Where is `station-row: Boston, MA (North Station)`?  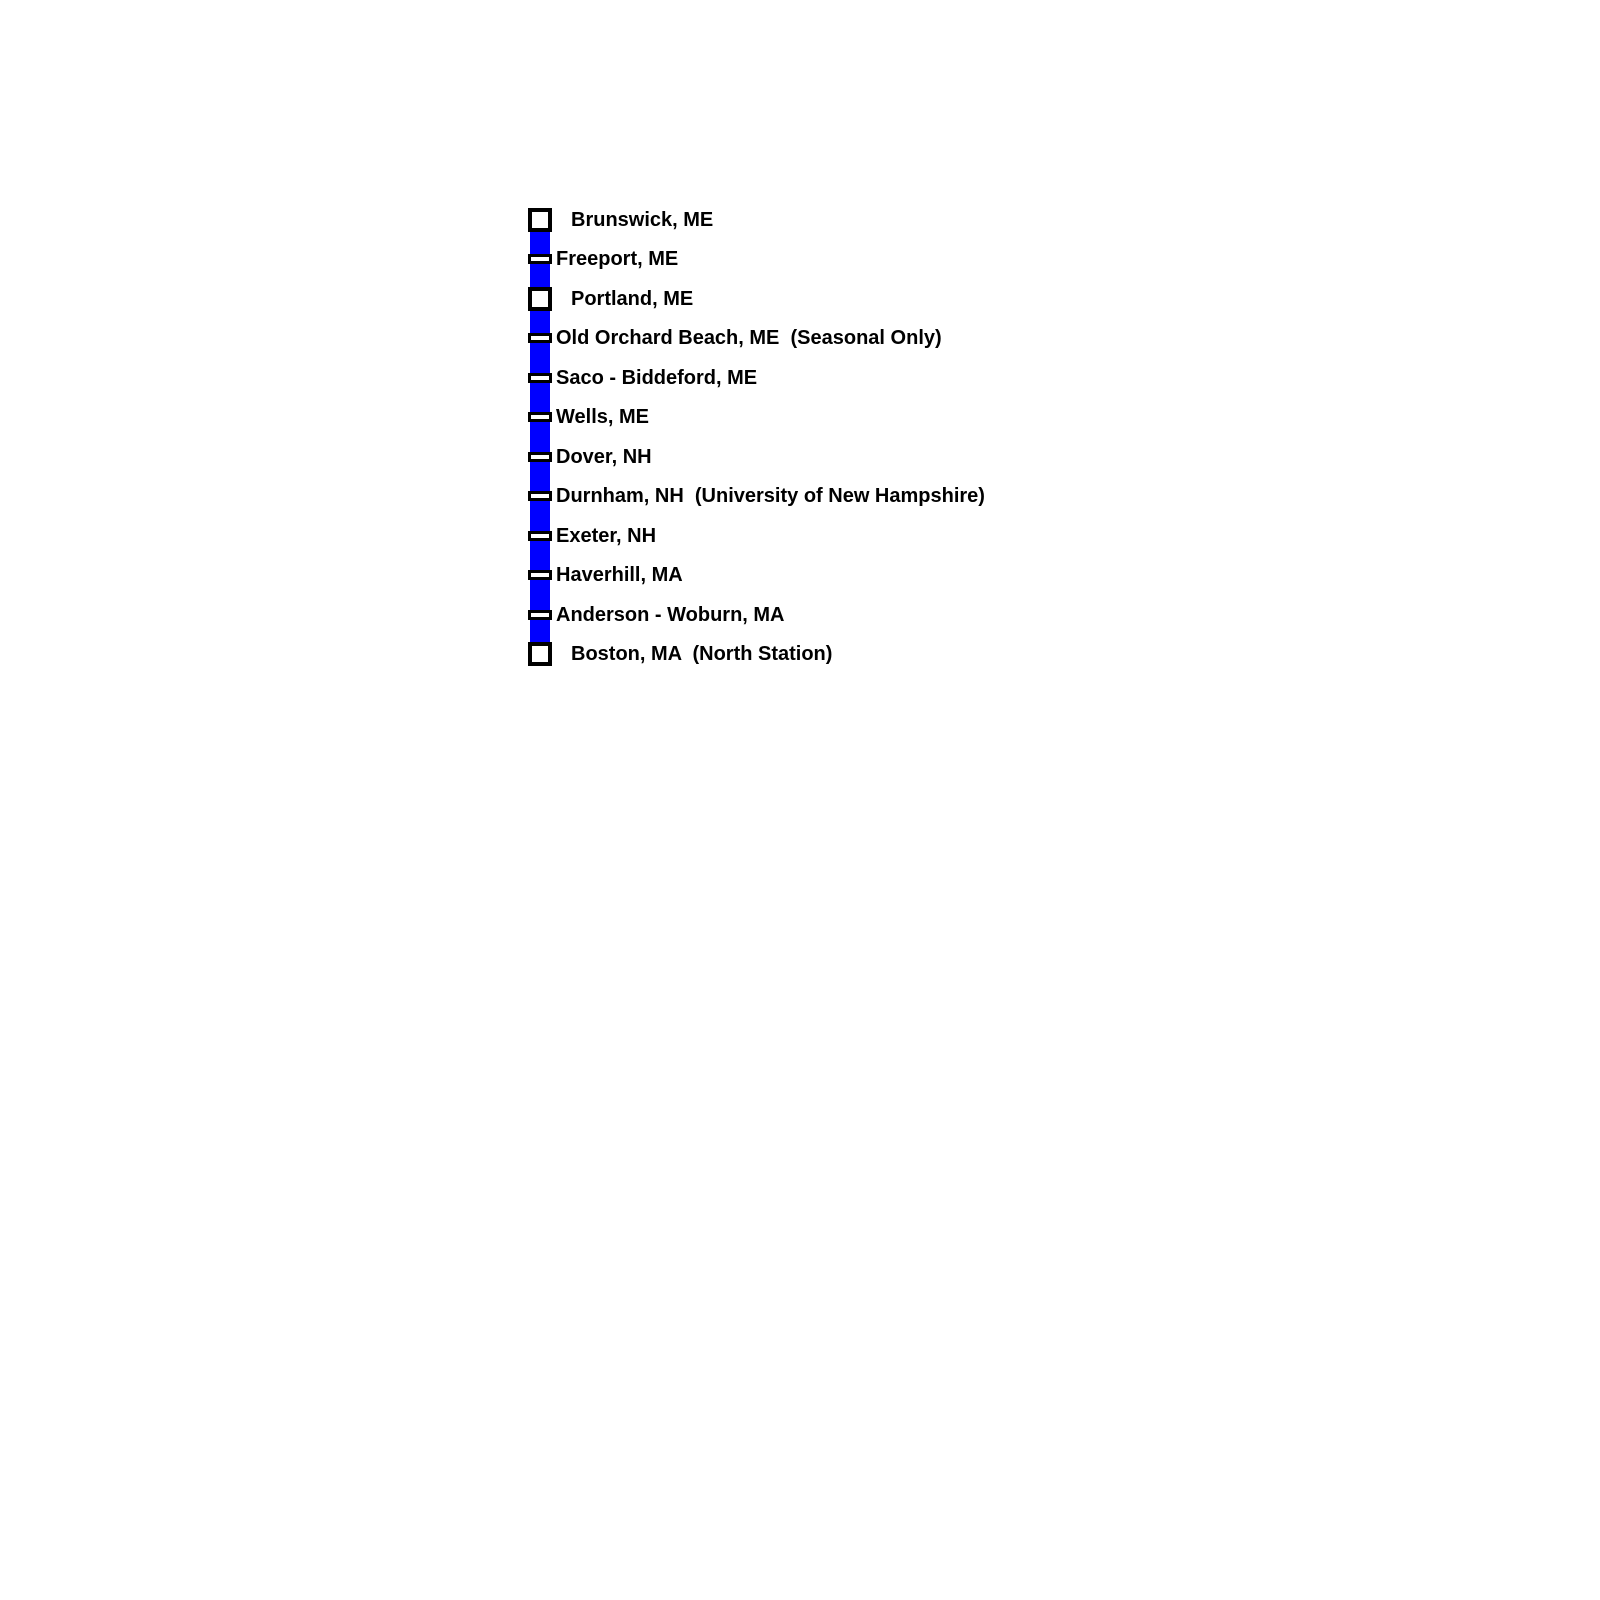
station-row: Boston, MA (North Station) is located at coordinates (756, 655).